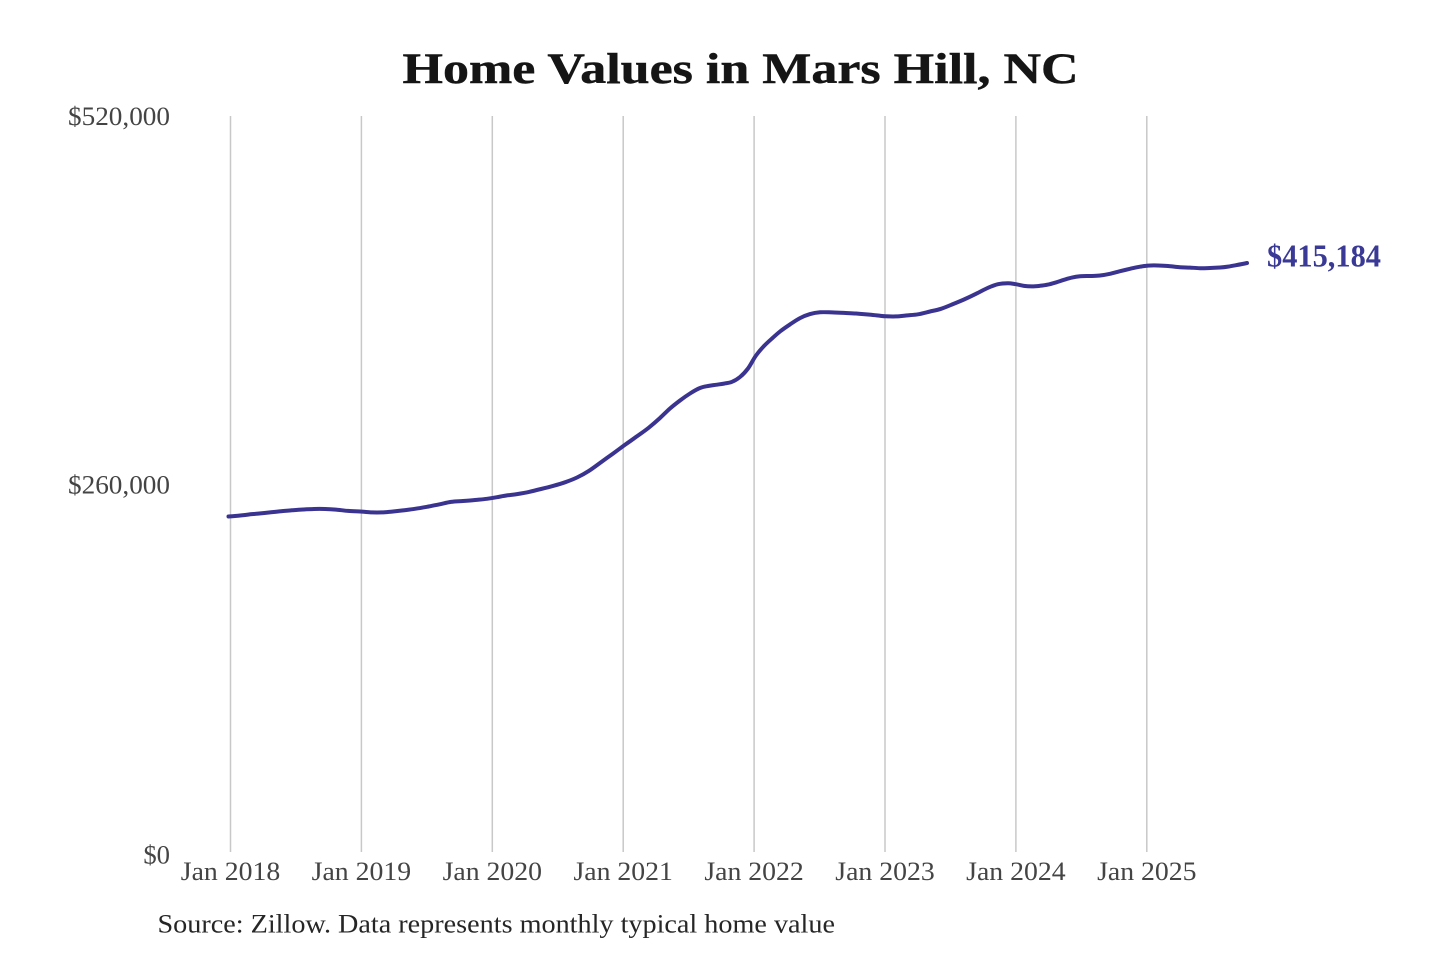  Describe the element at coordinates (623, 871) in the screenshot. I see `svg-text: Jan 2021` at that location.